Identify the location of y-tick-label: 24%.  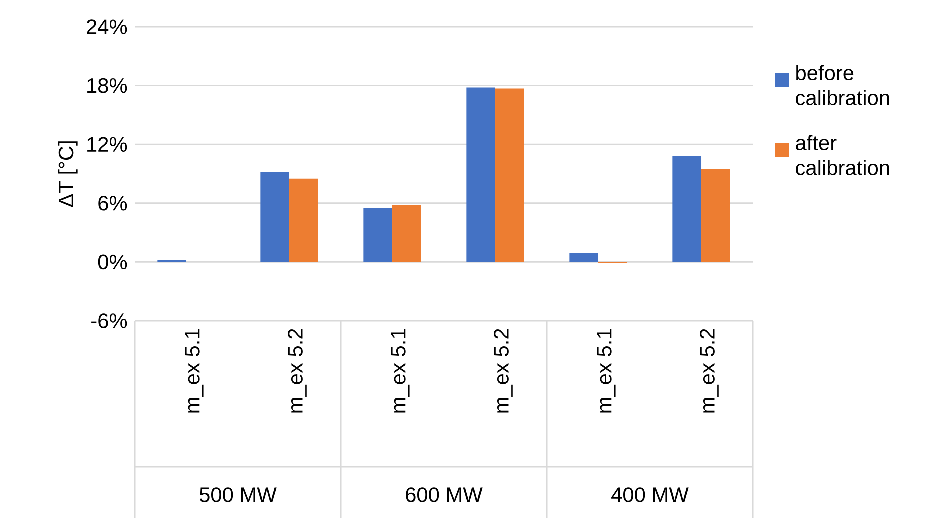
(107, 27).